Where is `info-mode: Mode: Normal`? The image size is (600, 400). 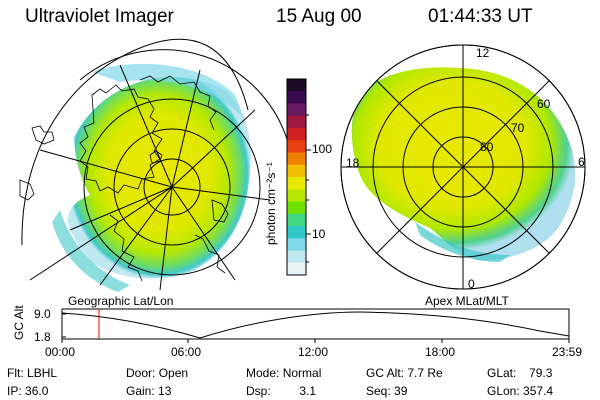
info-mode: Mode: Normal is located at coordinates (283, 373).